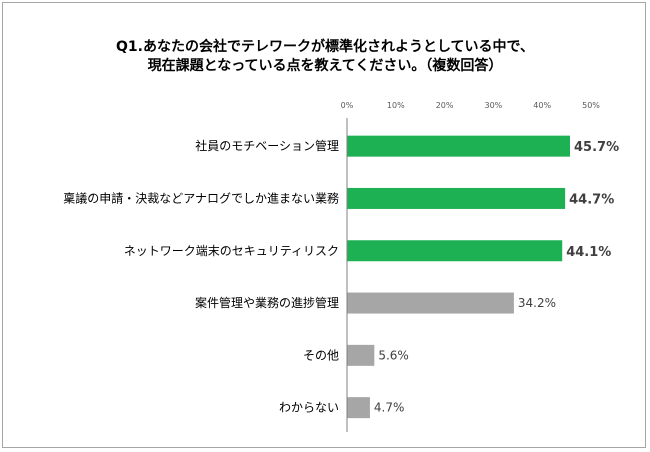 This screenshot has height=452, width=650. What do you see at coordinates (347, 105) in the screenshot?
I see `tick-label: 0%` at bounding box center [347, 105].